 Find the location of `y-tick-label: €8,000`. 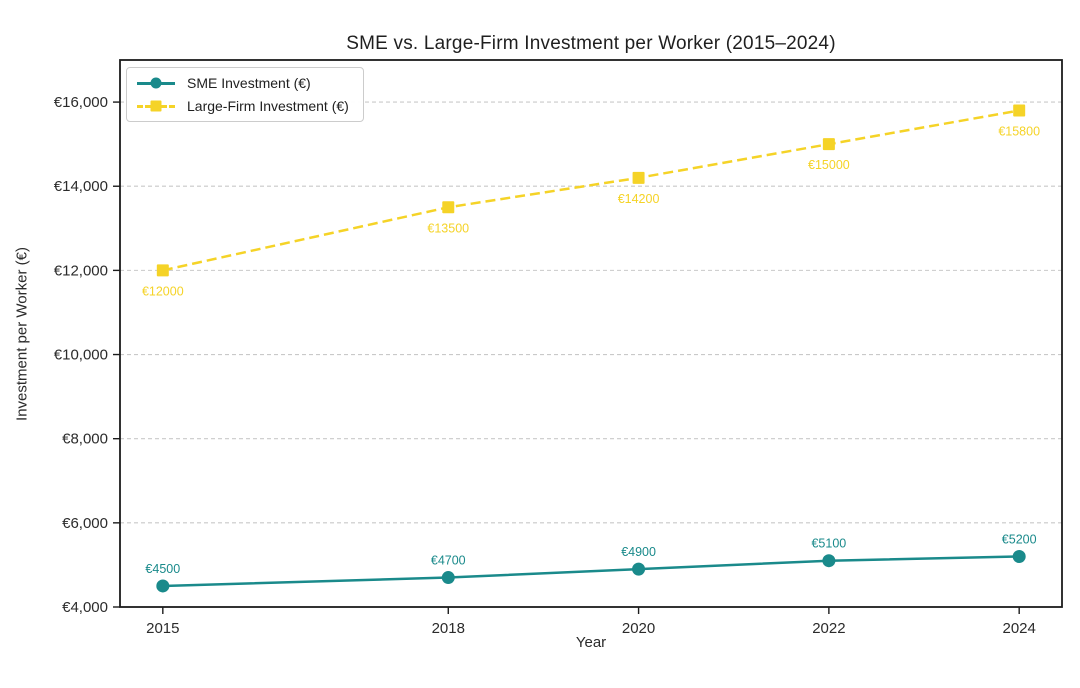

y-tick-label: €8,000 is located at coordinates (85, 439).